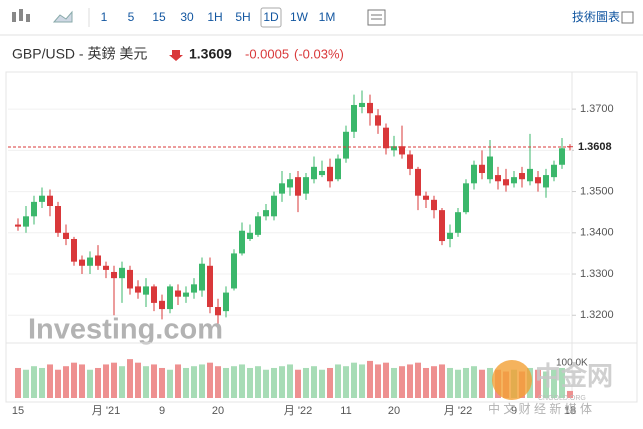 The height and width of the screenshot is (429, 643). I want to click on watermark-logo: Investing.com, so click(125, 330).